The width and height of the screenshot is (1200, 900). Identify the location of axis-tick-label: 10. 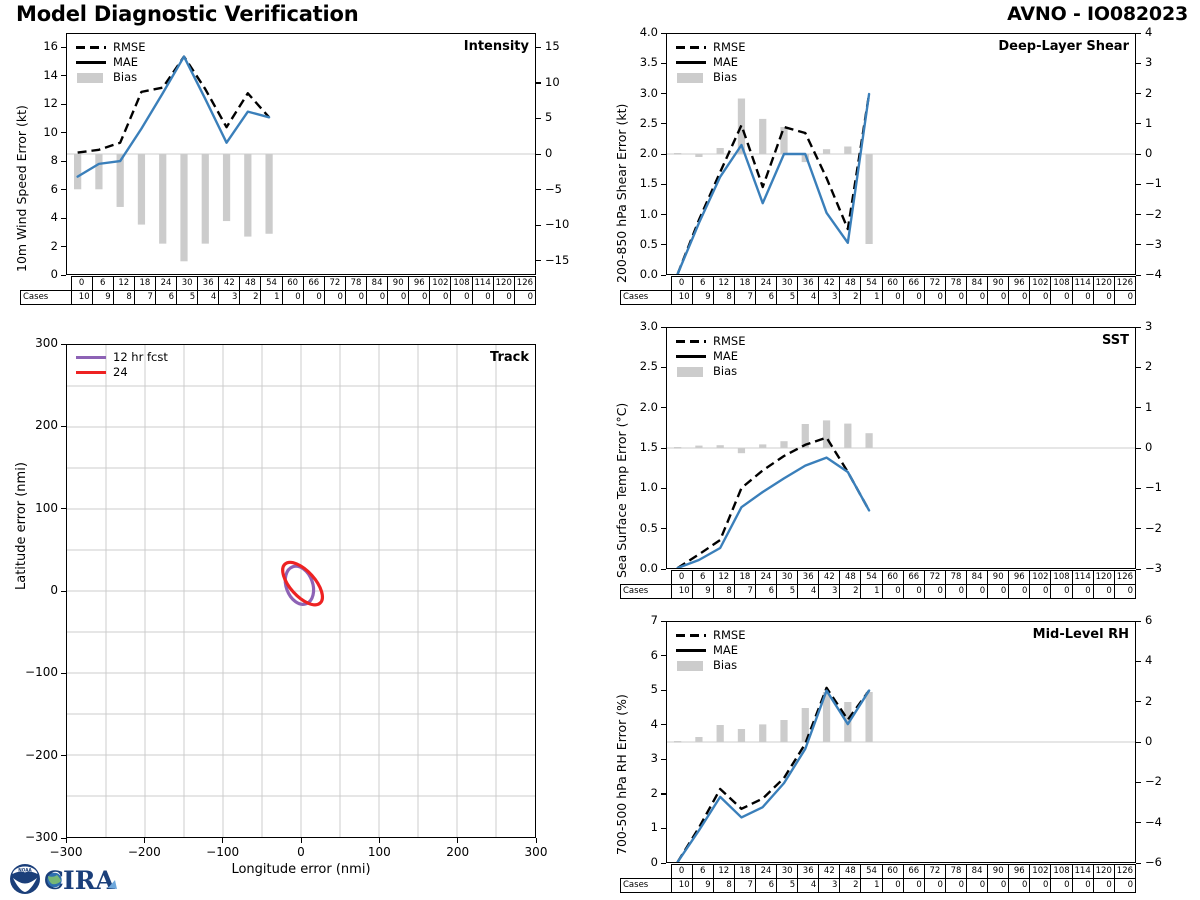
(50, 131).